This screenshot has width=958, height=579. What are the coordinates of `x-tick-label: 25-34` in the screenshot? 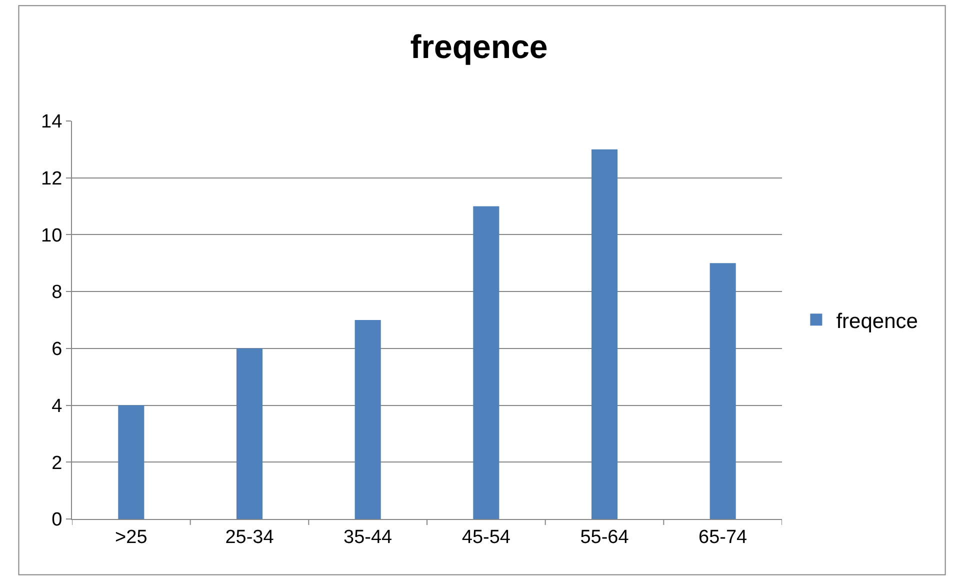 It's located at (249, 537).